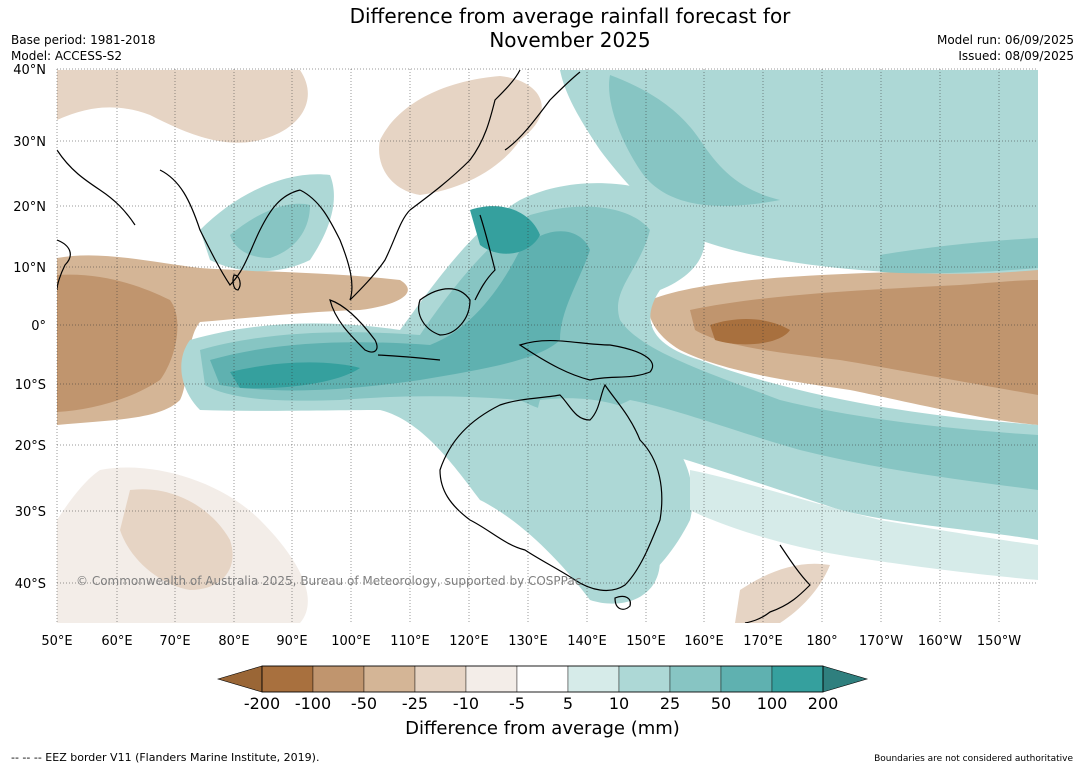  I want to click on coastline-arabia, so click(96, 187).